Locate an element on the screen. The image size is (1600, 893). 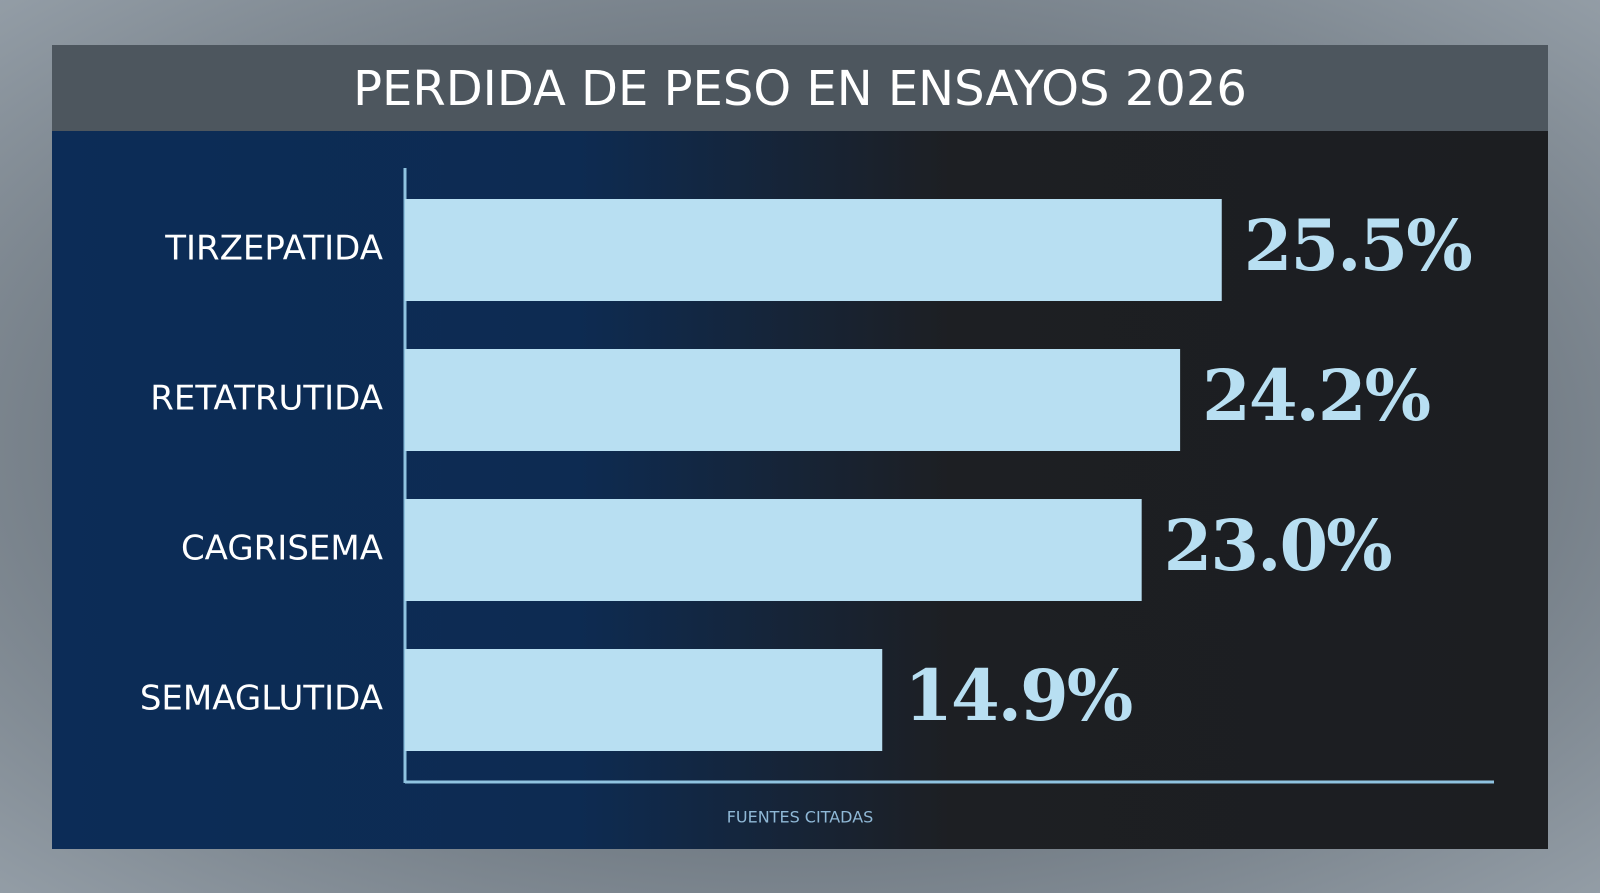
category-label: RETATRUTIDA is located at coordinates (266, 399).